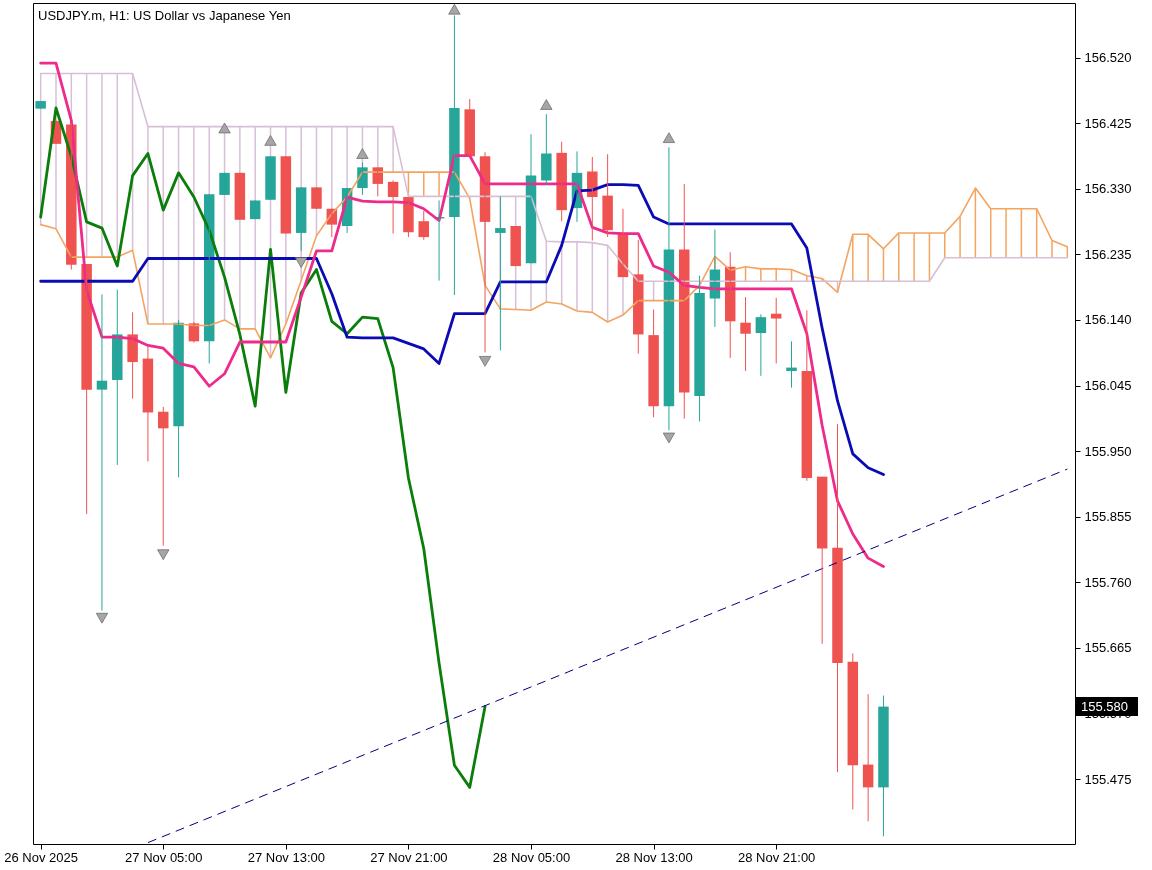 The image size is (1152, 870). I want to click on y-tick-label: 155.475, so click(1108, 779).